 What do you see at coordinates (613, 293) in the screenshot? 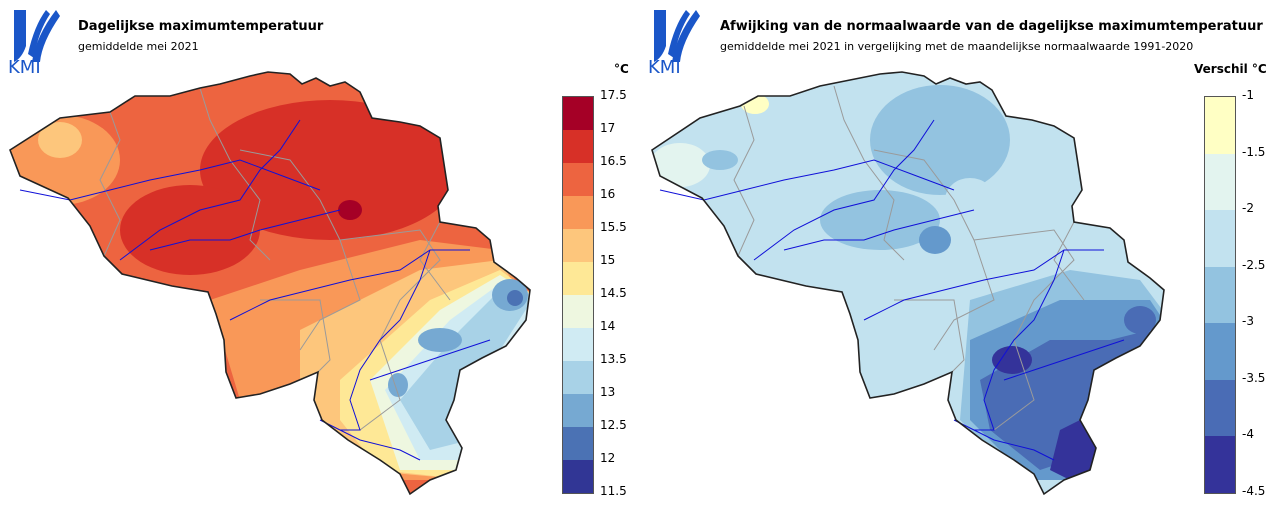
I see `legend-tick-label: 14.5` at bounding box center [613, 293].